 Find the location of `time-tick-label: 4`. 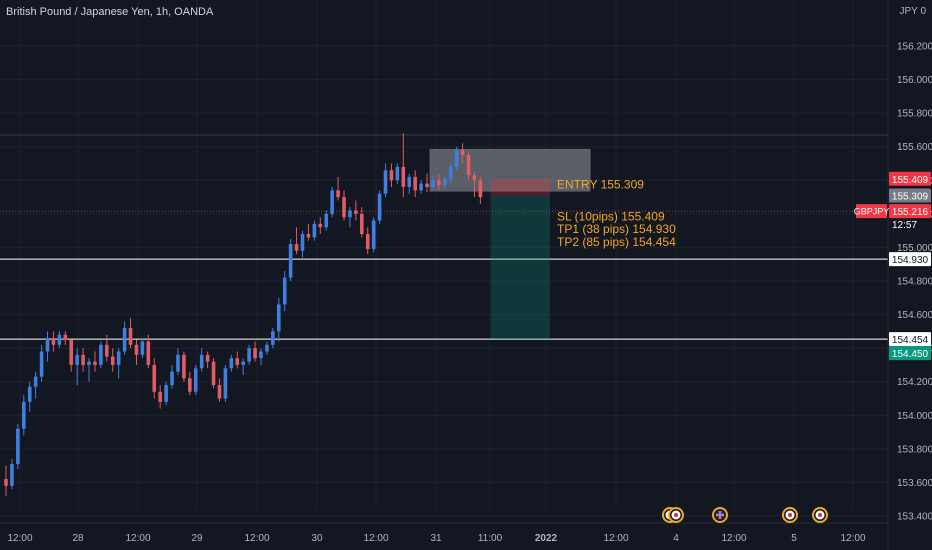

time-tick-label: 4 is located at coordinates (676, 538).